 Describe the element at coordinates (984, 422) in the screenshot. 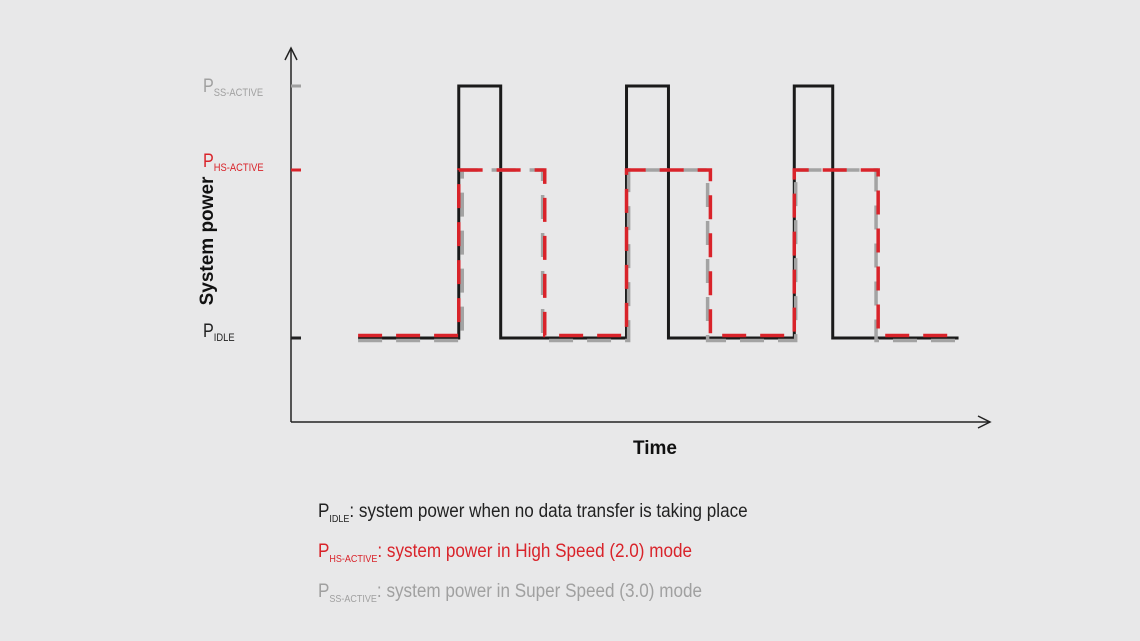

I see `x-axis-arrow` at that location.